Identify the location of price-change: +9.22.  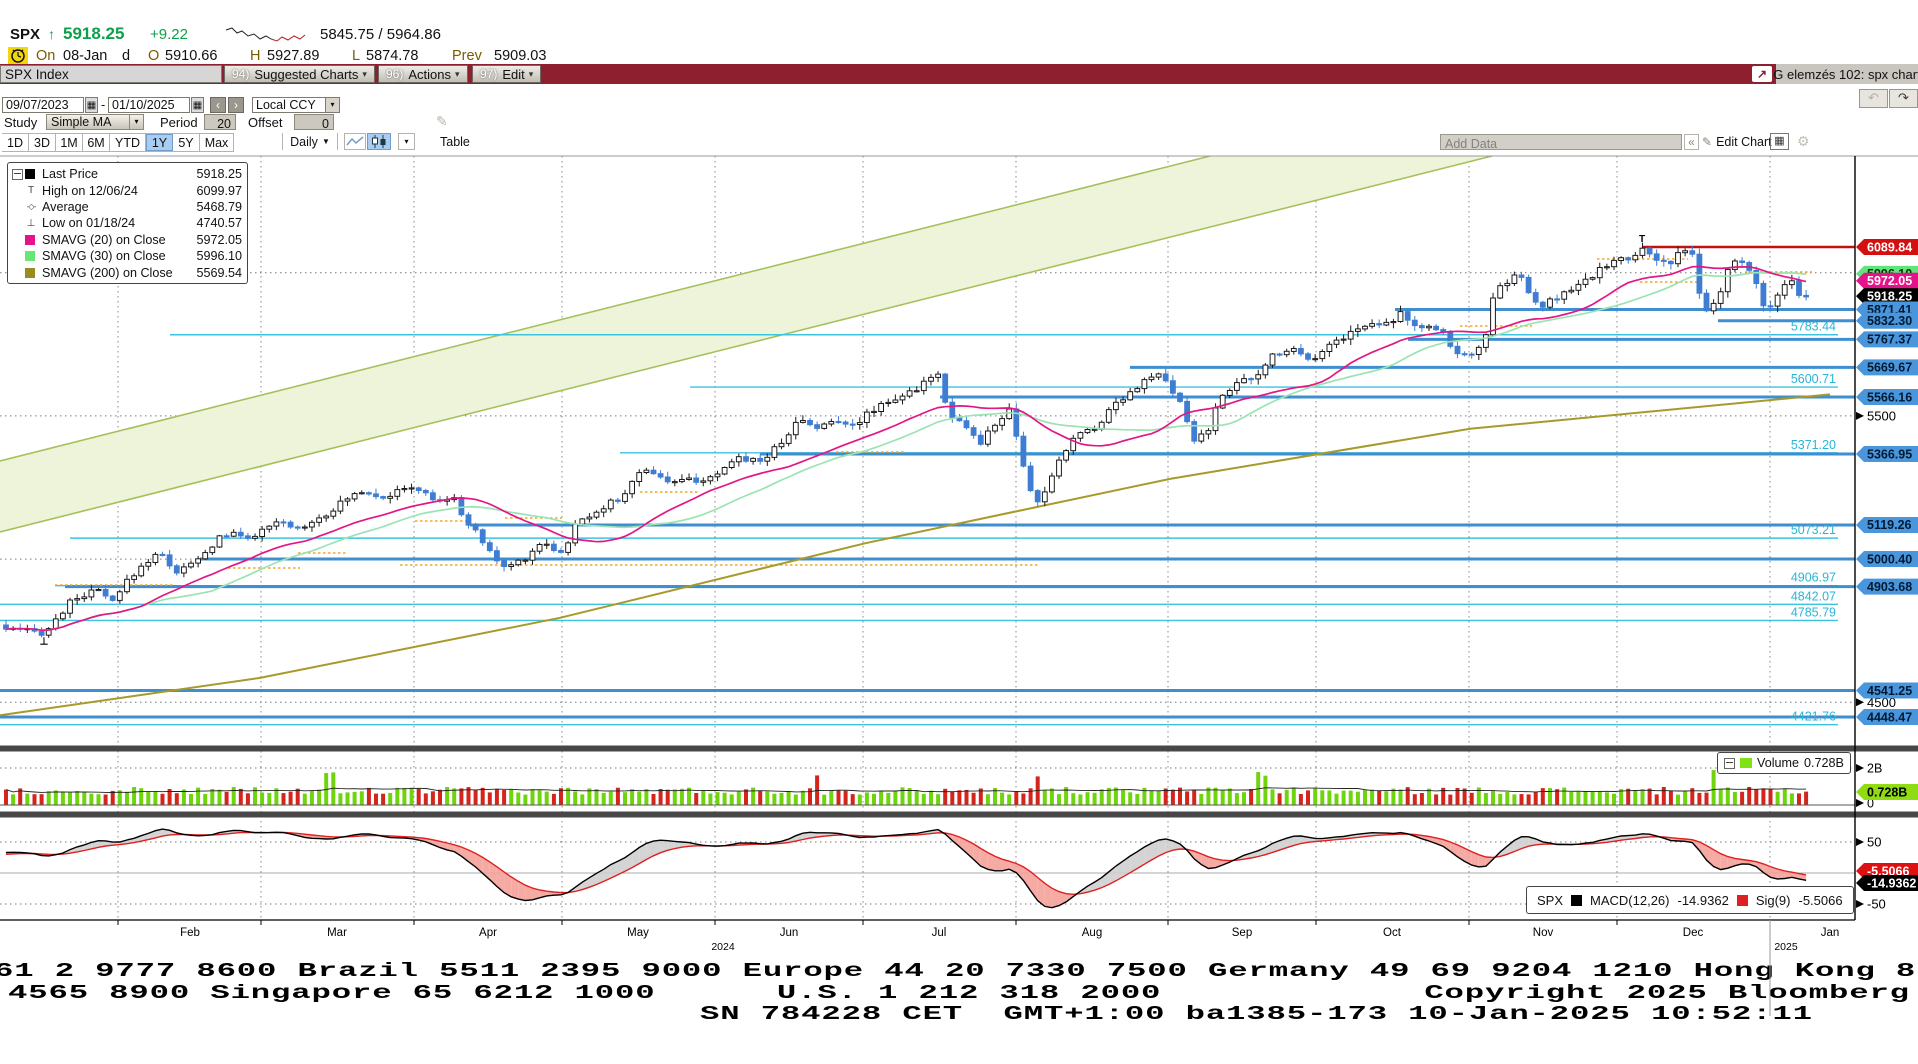
(169, 34).